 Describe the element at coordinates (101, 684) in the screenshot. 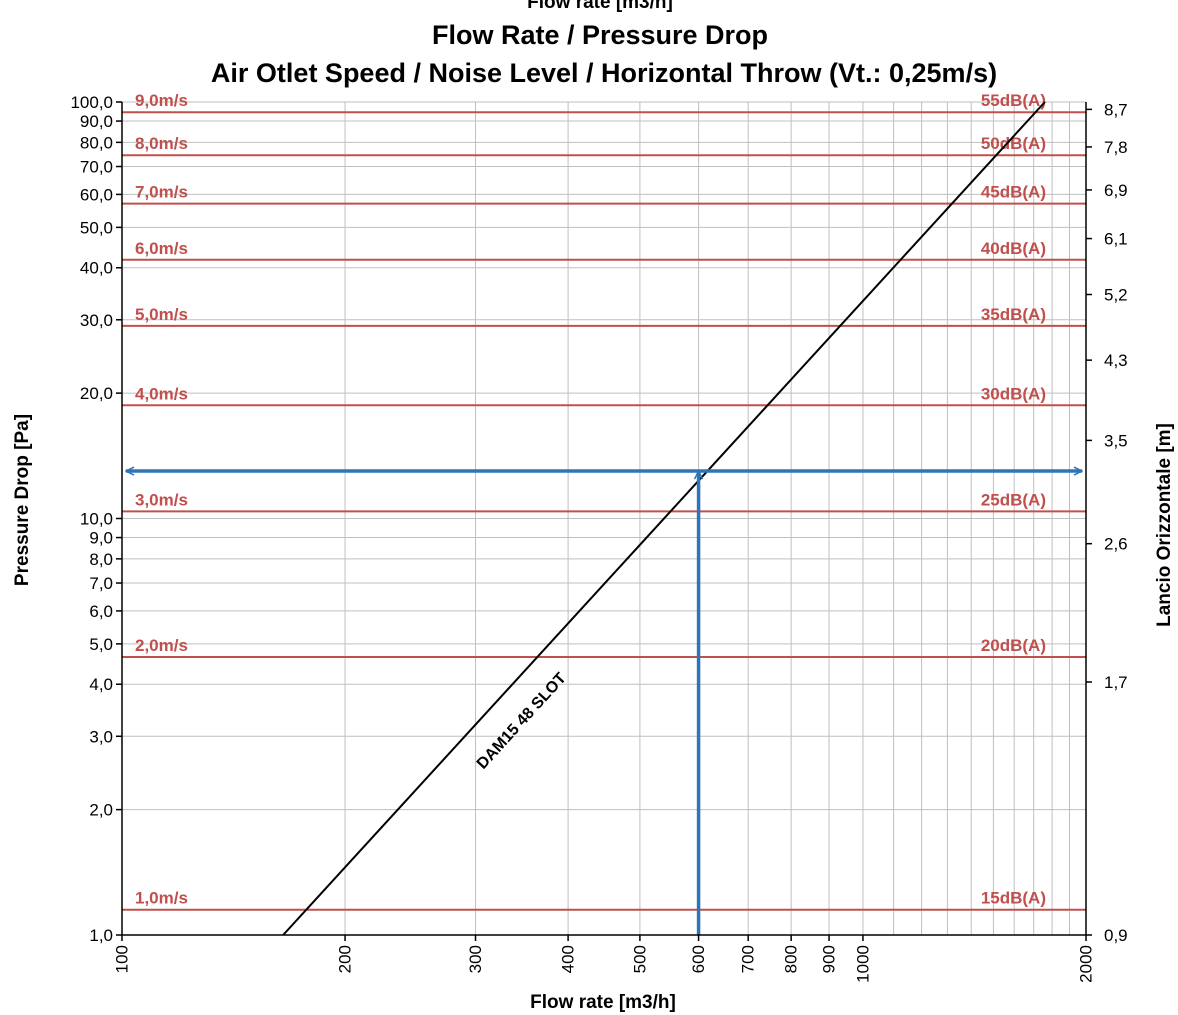

I see `y-tick-label: 4,0` at that location.